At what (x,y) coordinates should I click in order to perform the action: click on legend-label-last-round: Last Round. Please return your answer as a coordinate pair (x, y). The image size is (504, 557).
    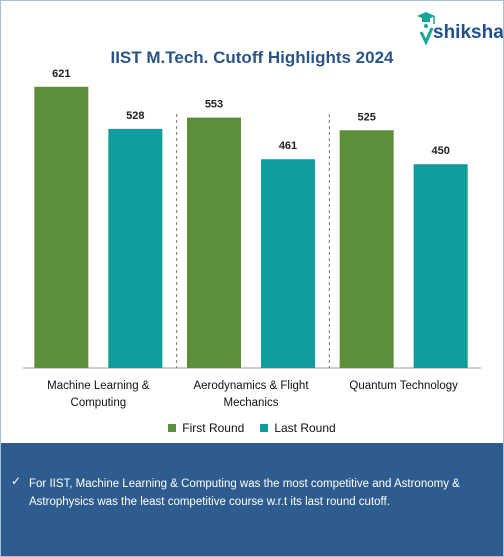
    Looking at the image, I should click on (305, 428).